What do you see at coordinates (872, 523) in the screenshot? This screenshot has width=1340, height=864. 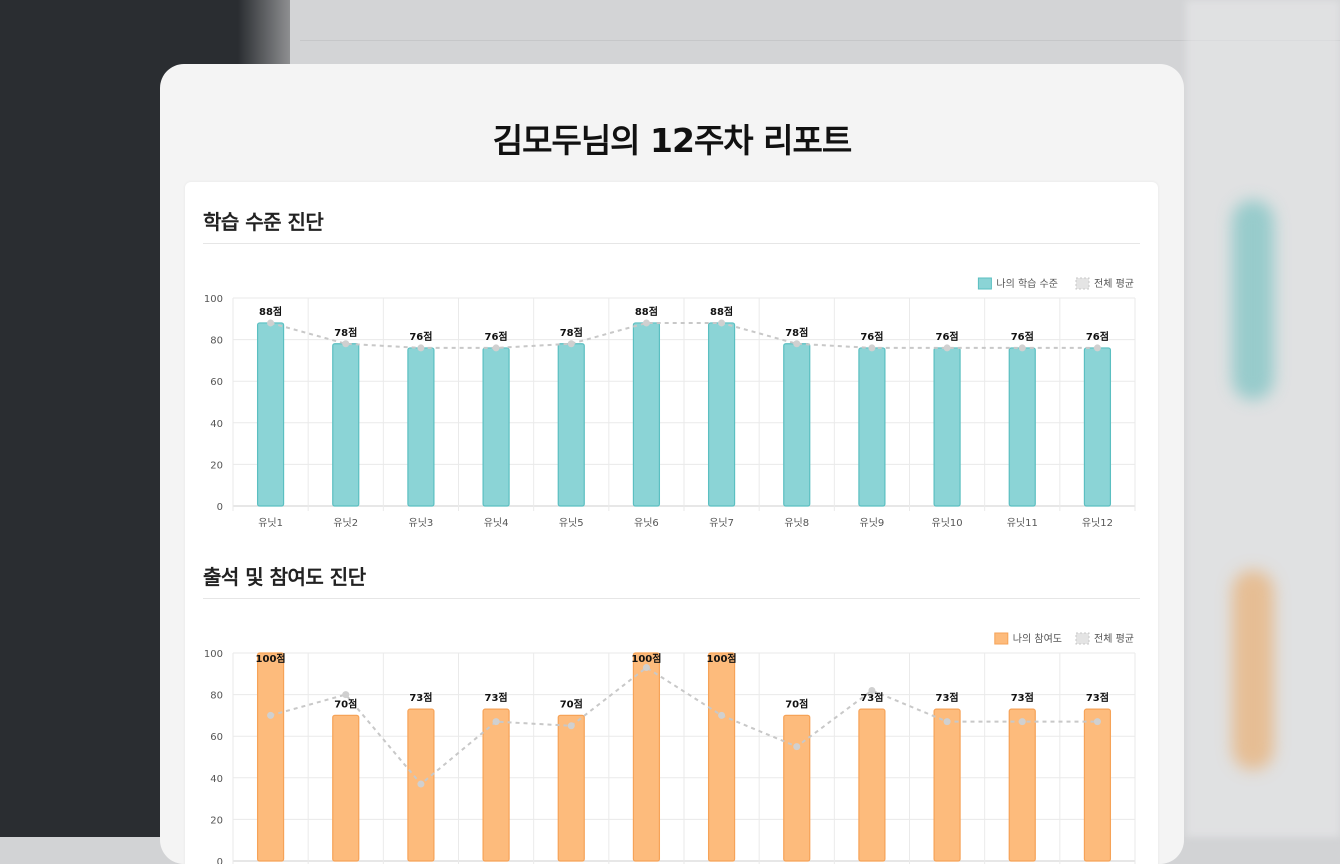 I see `x-tick-label: 유닛9` at bounding box center [872, 523].